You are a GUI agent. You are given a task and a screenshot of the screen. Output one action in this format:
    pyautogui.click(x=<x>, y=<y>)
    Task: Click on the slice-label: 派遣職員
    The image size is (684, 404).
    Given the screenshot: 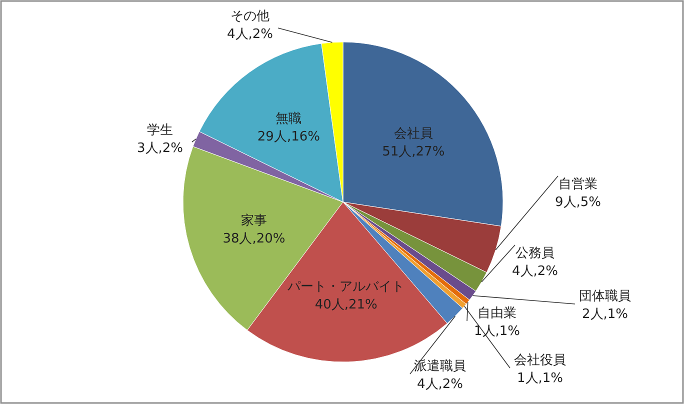 What is the action you would take?
    pyautogui.click(x=440, y=366)
    